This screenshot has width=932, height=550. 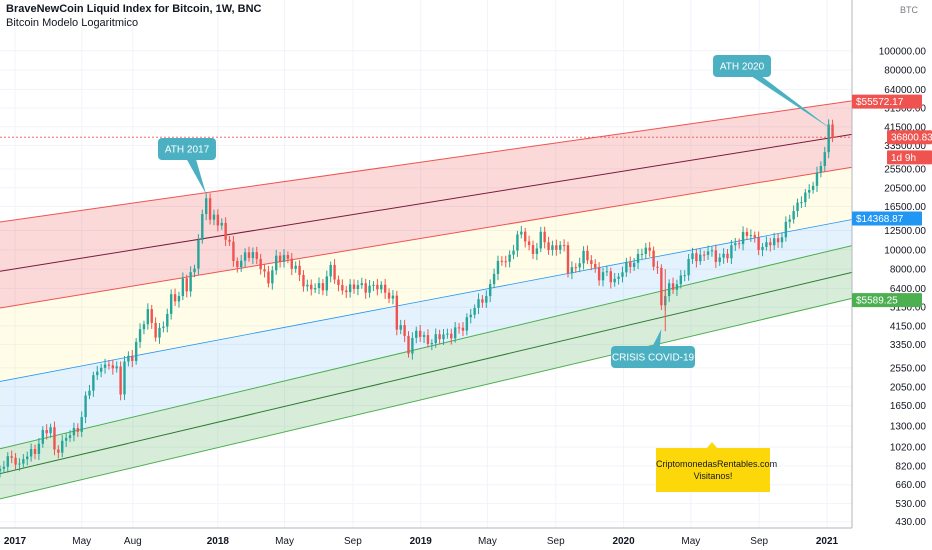 What do you see at coordinates (905, 90) in the screenshot?
I see `y-tick-label: 64000.00` at bounding box center [905, 90].